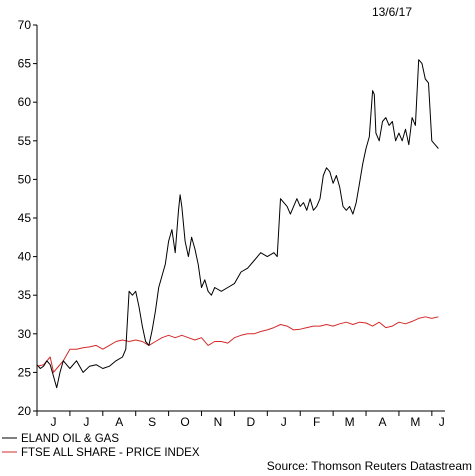  What do you see at coordinates (25, 25) in the screenshot?
I see `y-tick-label: 70` at bounding box center [25, 25].